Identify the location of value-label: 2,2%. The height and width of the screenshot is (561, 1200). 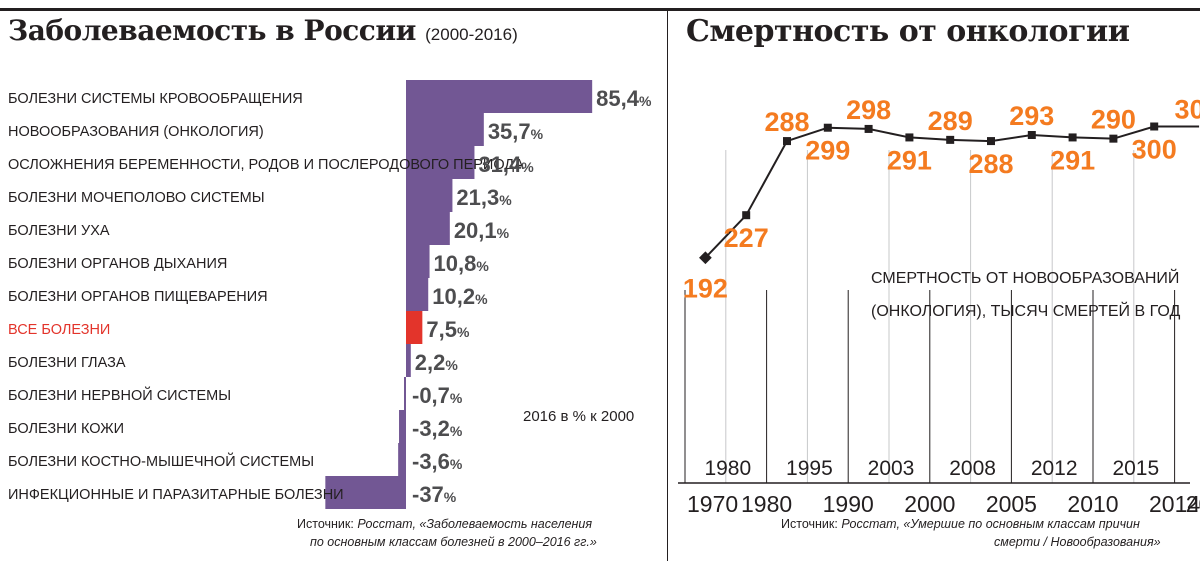
(437, 362).